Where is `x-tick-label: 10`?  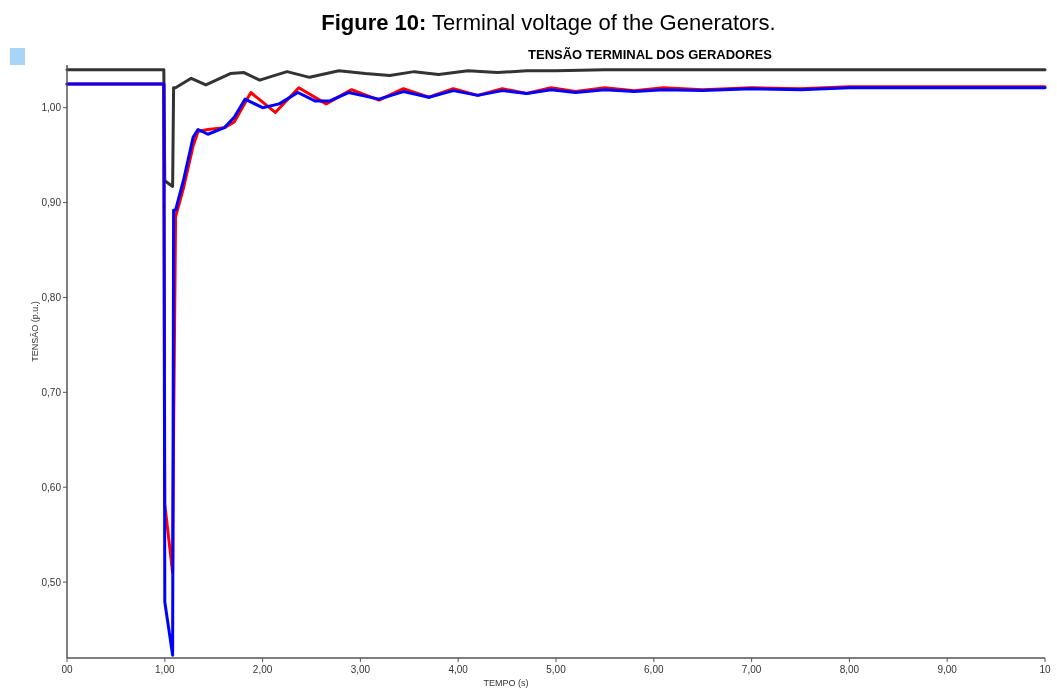
x-tick-label: 10 is located at coordinates (1045, 669).